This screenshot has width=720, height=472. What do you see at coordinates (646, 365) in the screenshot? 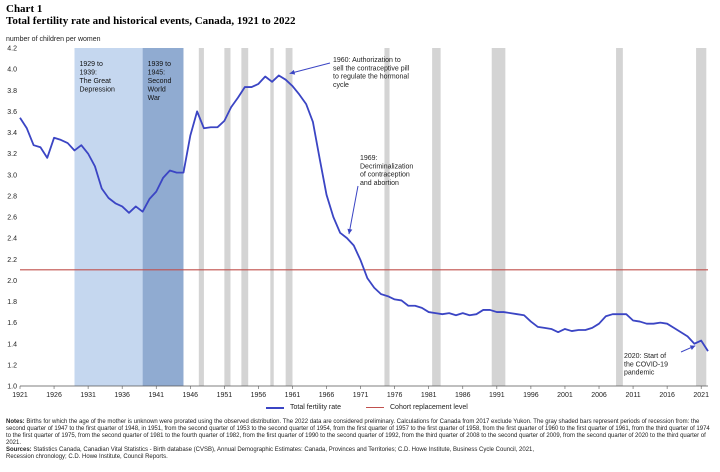
I see `annotation-covid: 2020: Start of the COVID-19 pandemic` at bounding box center [646, 365].